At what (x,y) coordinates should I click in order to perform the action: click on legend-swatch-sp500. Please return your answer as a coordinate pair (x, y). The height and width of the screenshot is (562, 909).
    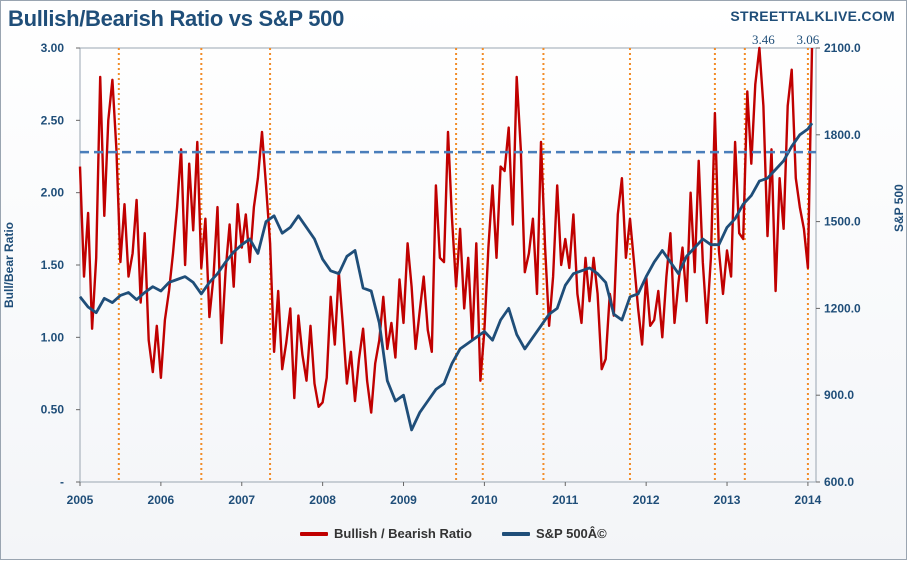
    Looking at the image, I should click on (515, 533).